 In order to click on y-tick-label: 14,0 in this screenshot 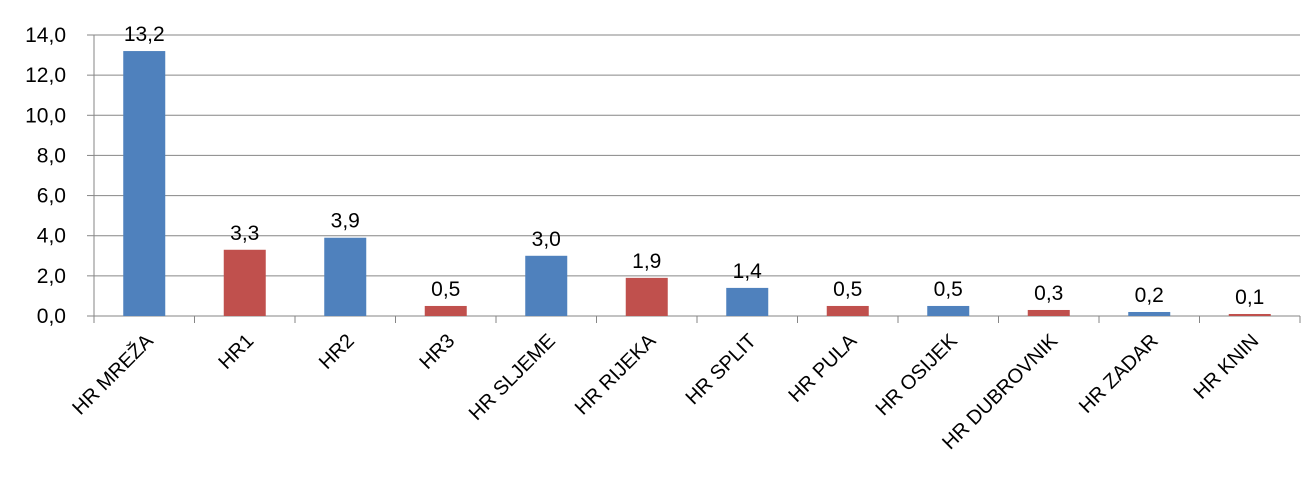, I will do `click(45, 35)`.